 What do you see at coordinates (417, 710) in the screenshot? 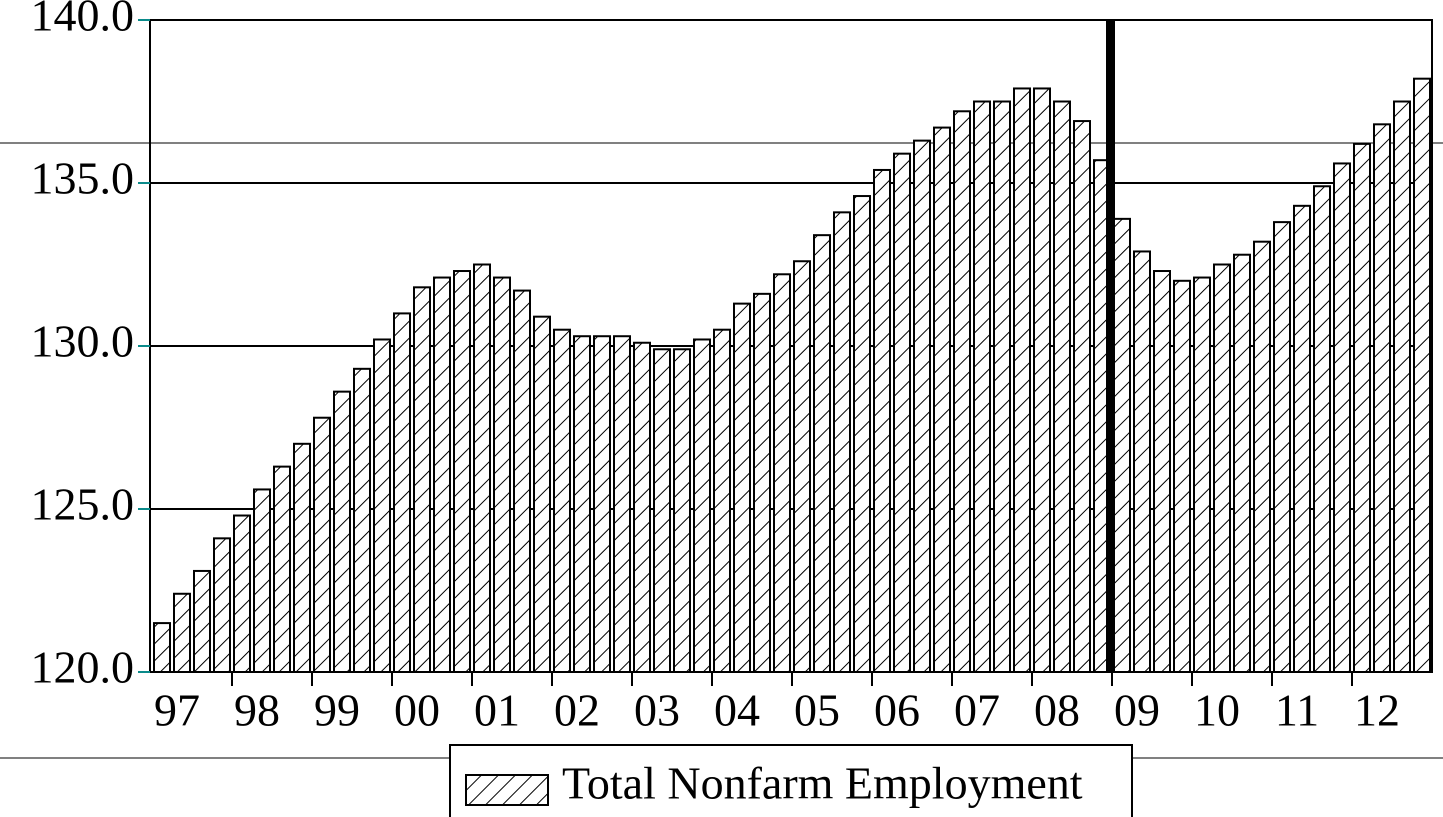
I see `x-tick-label: 00` at bounding box center [417, 710].